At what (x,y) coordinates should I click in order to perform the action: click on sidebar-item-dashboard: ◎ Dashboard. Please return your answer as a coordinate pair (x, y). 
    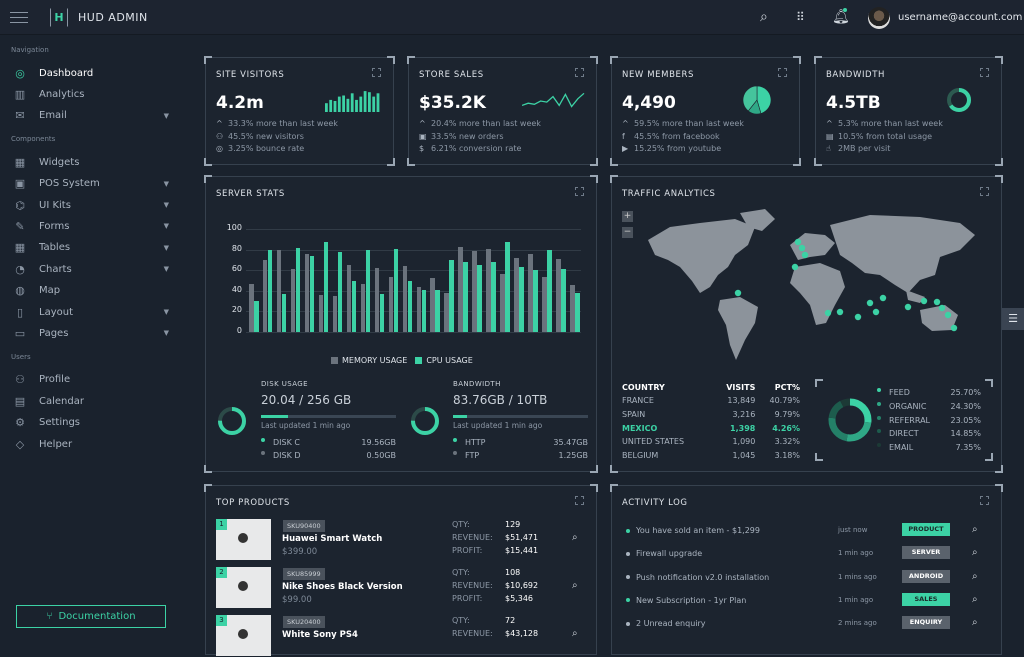
    Looking at the image, I should click on (94, 73).